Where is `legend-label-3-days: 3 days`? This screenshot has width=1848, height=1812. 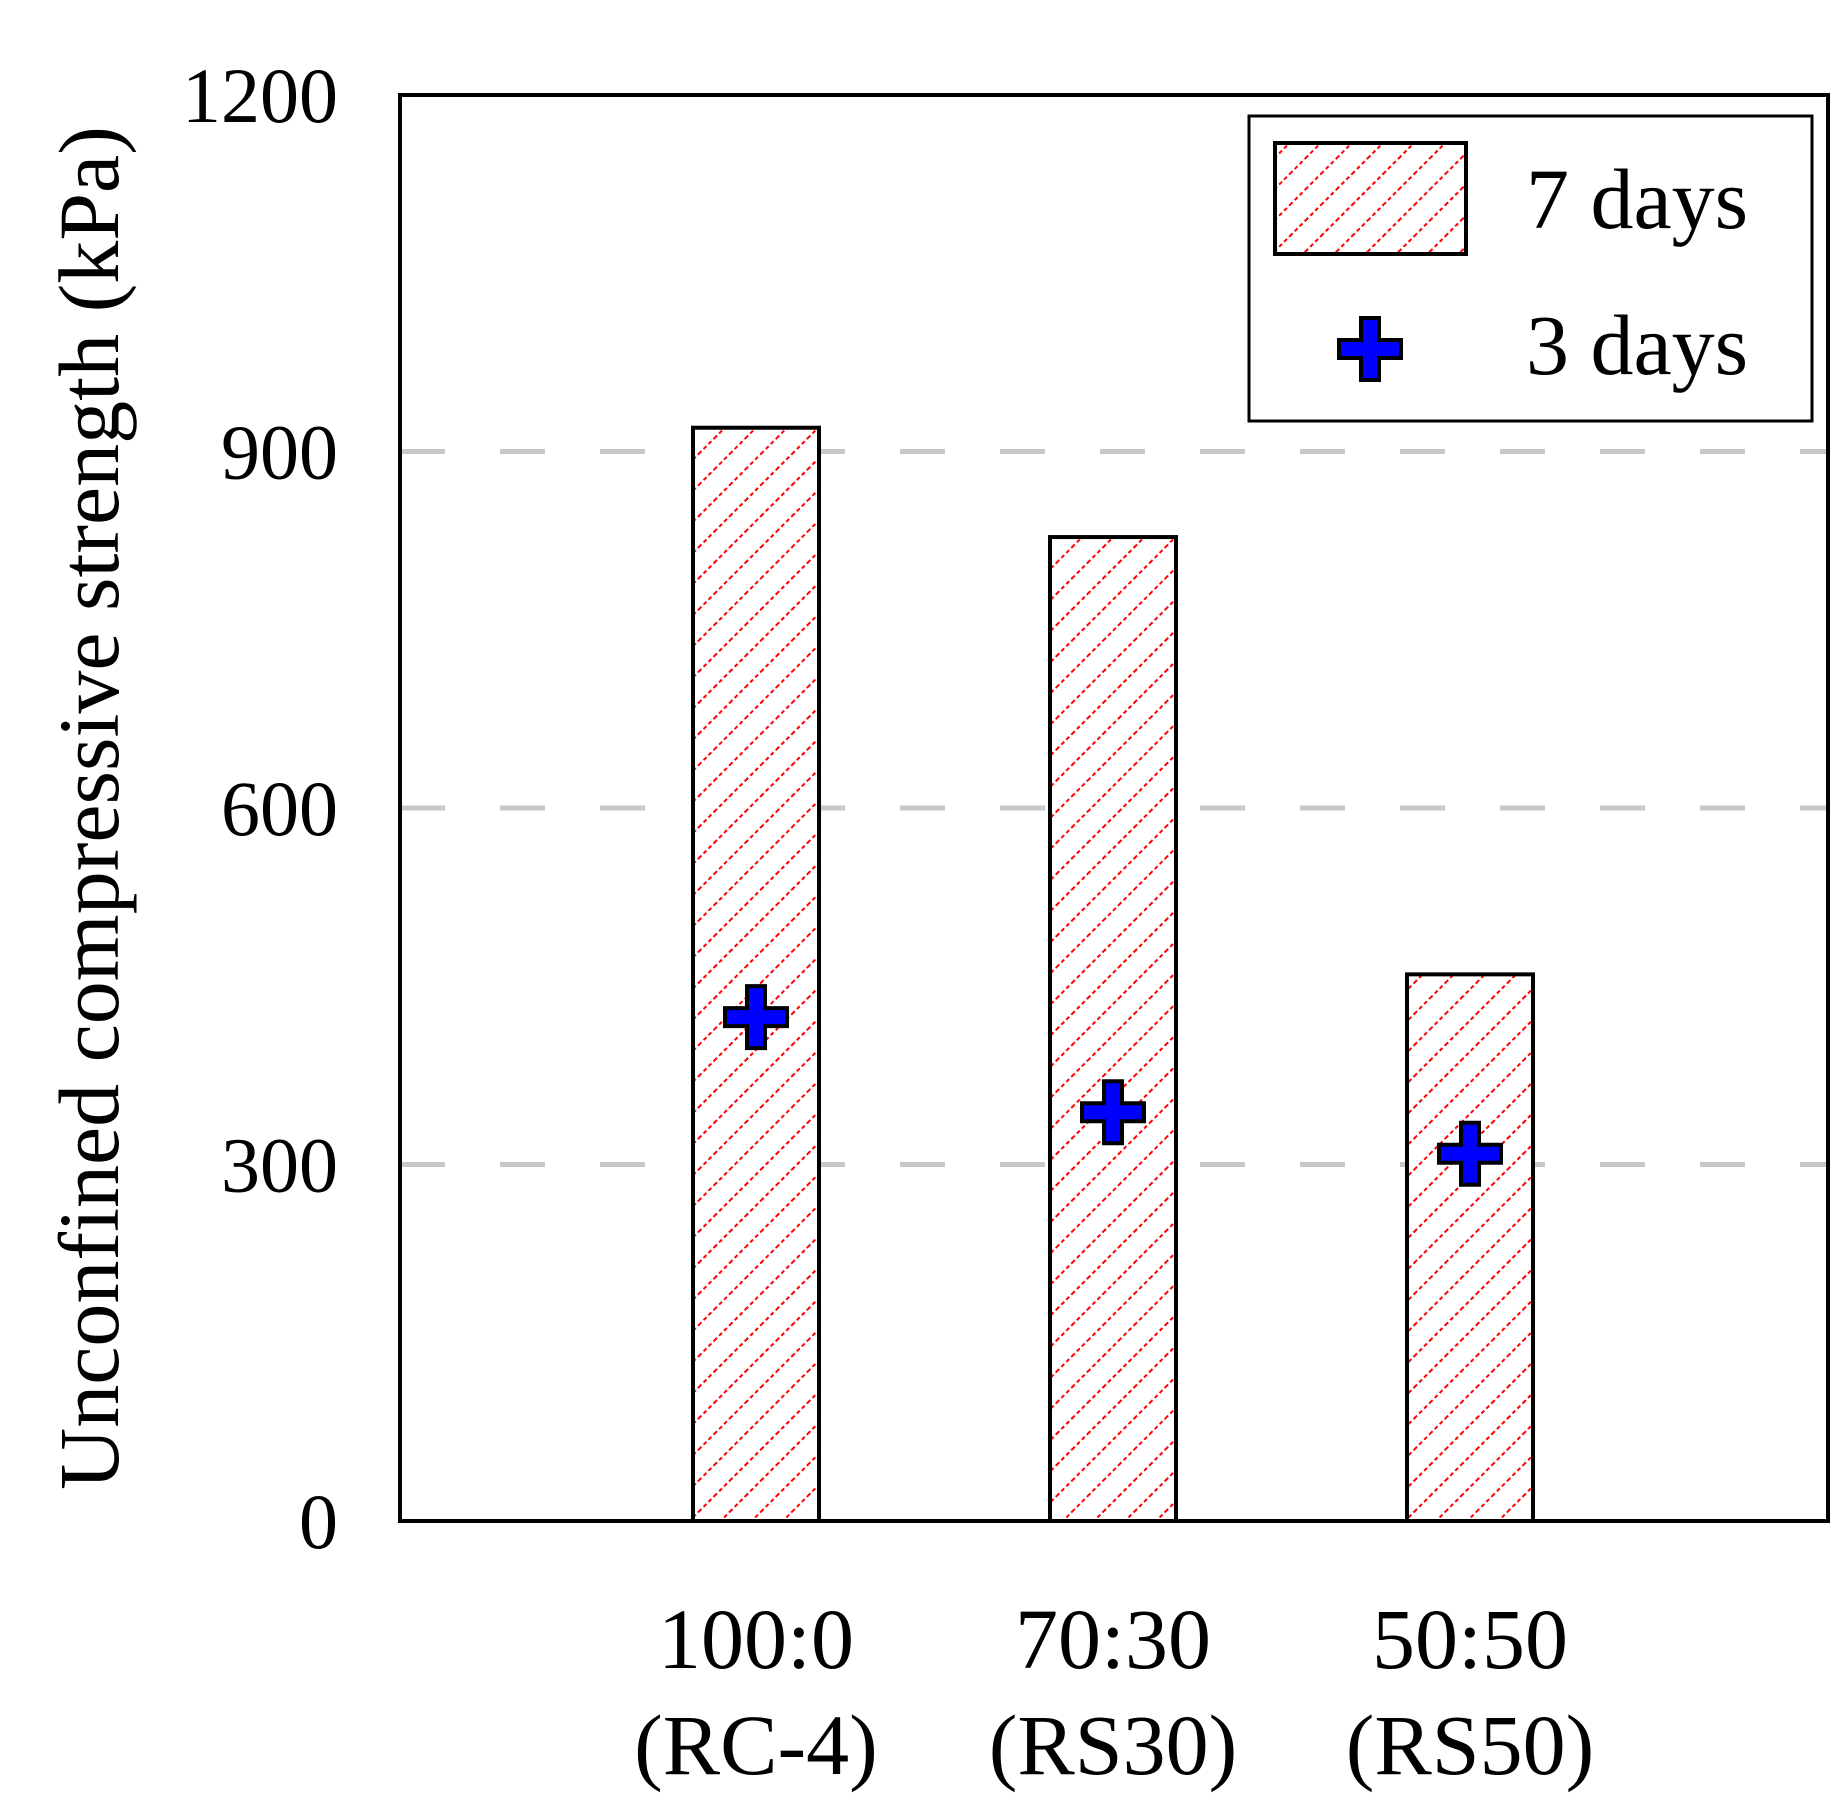
legend-label-3-days: 3 days is located at coordinates (1637, 345).